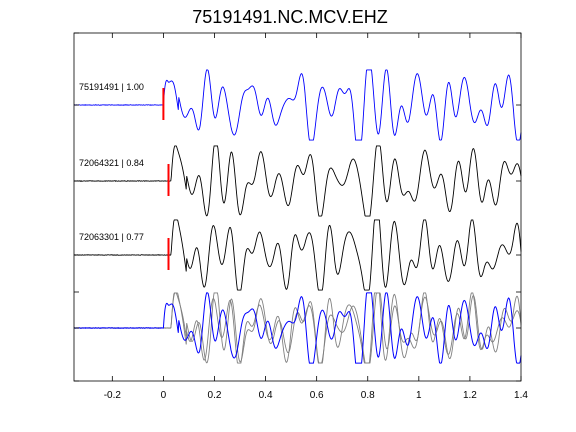  What do you see at coordinates (368, 395) in the screenshot?
I see `x-tick-label-5: 0.8` at bounding box center [368, 395].